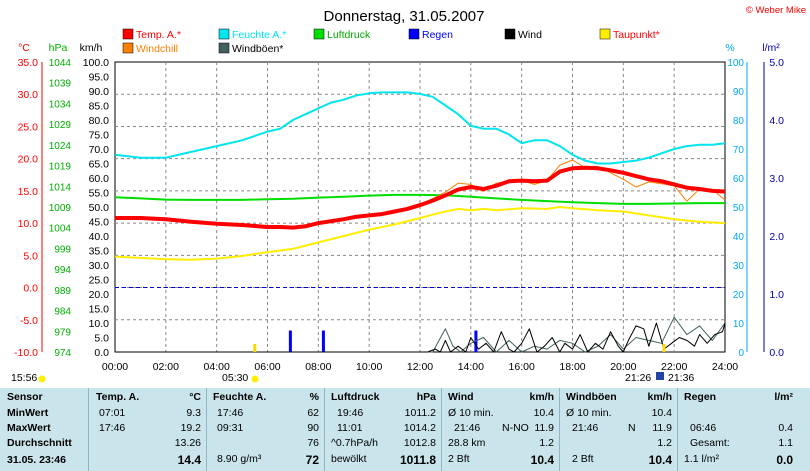 The image size is (810, 471). I want to click on wind-tick-label: 40.0, so click(99, 237).